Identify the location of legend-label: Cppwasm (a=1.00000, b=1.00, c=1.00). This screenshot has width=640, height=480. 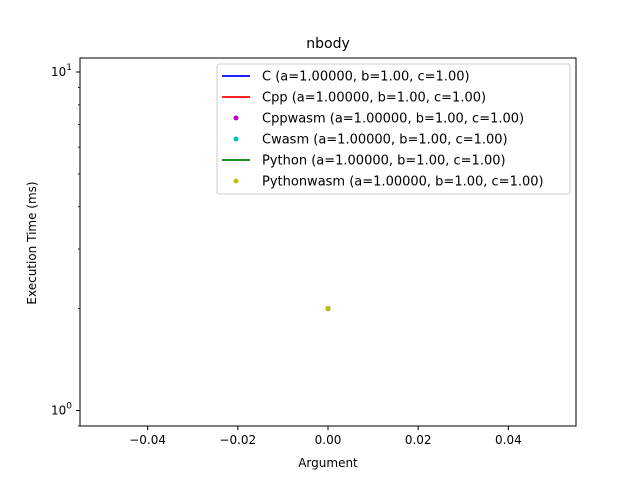
(393, 119).